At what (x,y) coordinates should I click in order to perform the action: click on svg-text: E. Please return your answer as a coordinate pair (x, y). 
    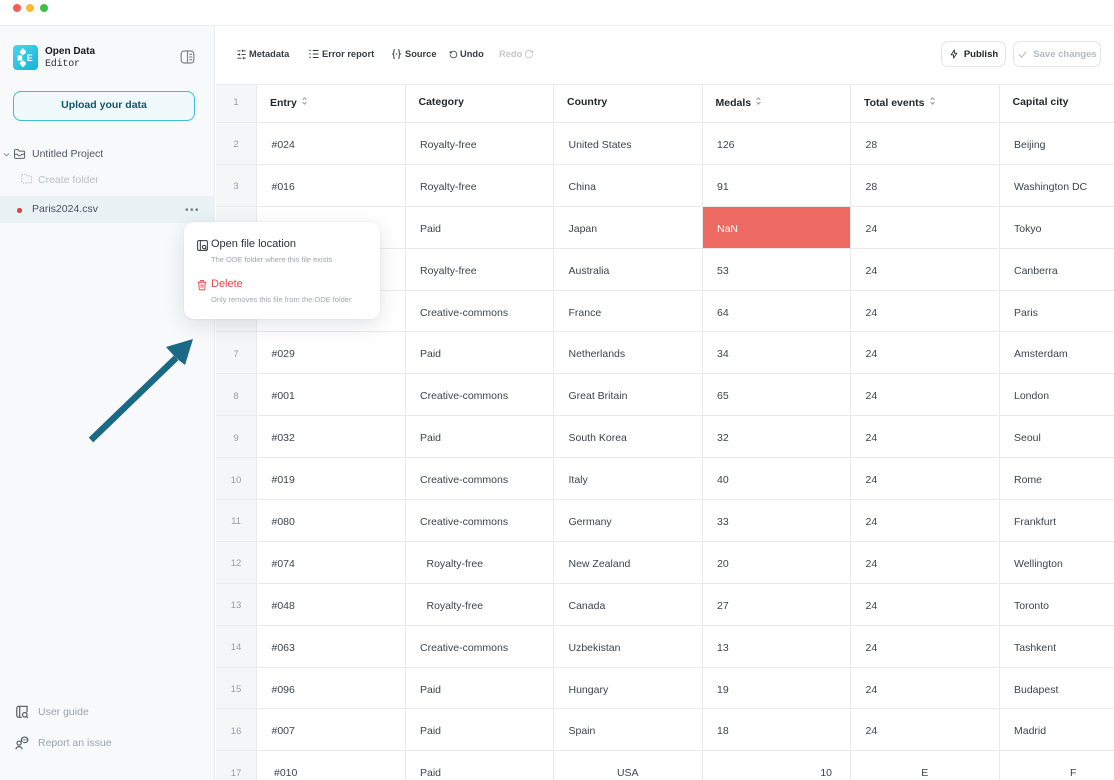
    Looking at the image, I should click on (30, 58).